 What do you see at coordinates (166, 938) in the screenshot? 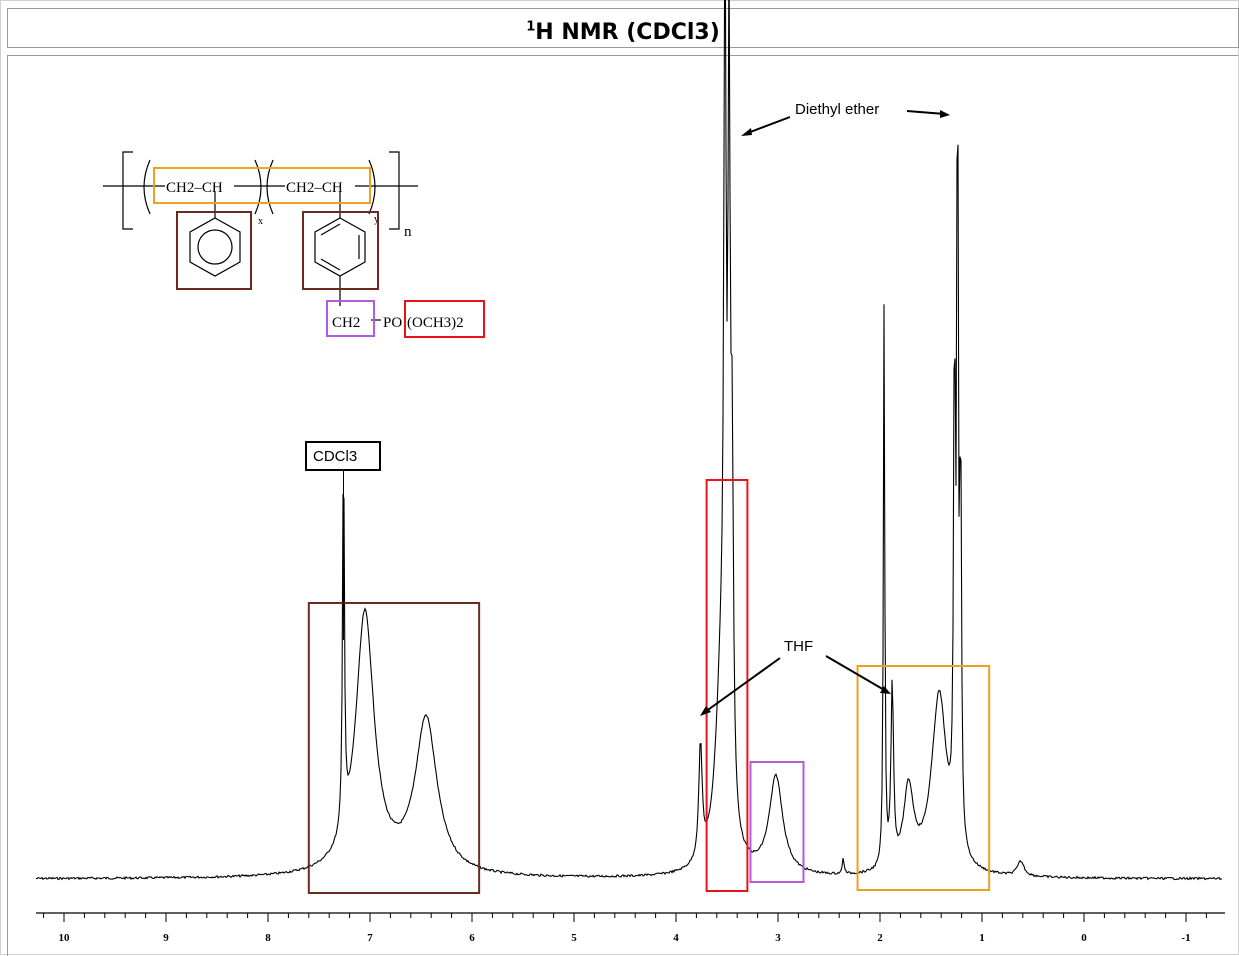
I see `x-tick-label: 9` at bounding box center [166, 938].